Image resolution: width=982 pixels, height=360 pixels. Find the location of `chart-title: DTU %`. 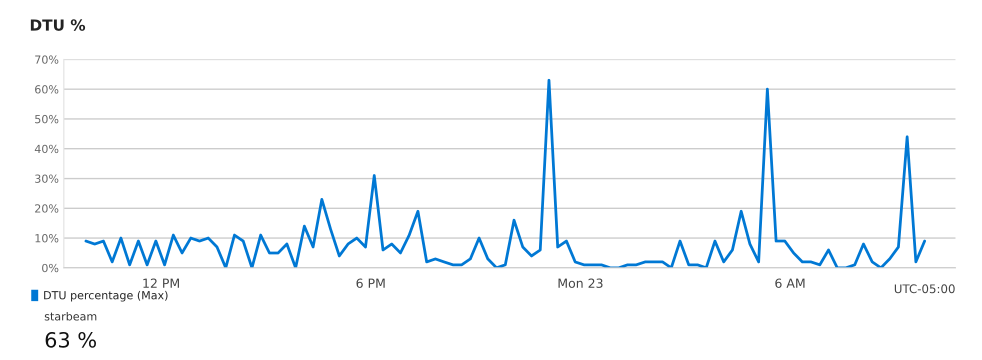

chart-title: DTU % is located at coordinates (58, 25).